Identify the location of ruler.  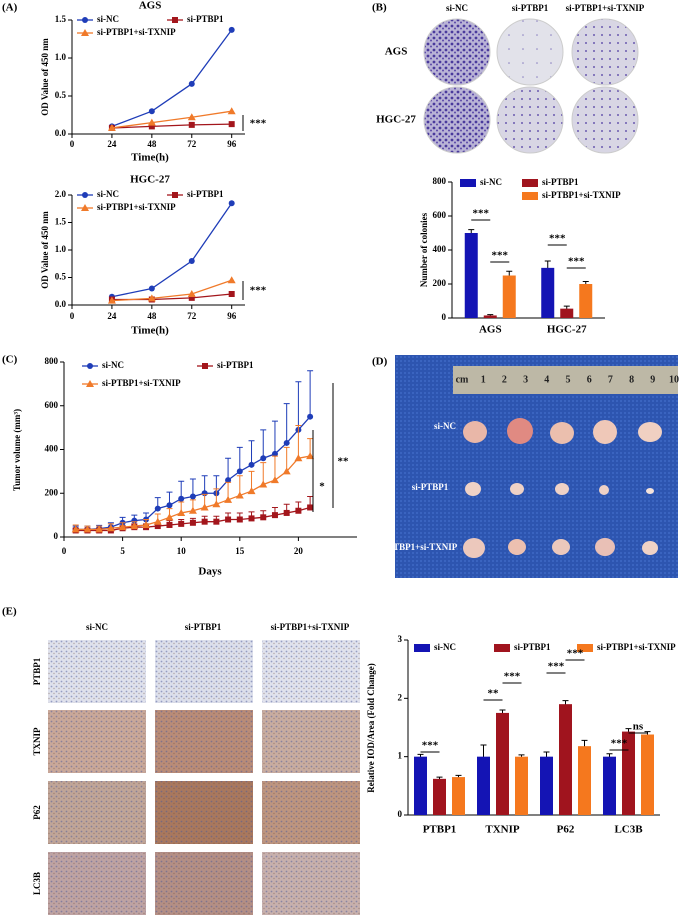
(565, 380).